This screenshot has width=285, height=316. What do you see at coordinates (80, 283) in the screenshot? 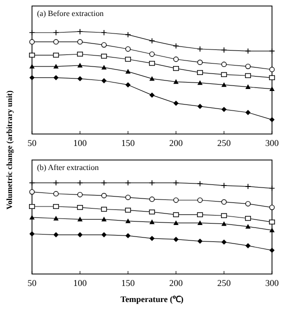
I see `x-tick-label: 100` at bounding box center [80, 283].